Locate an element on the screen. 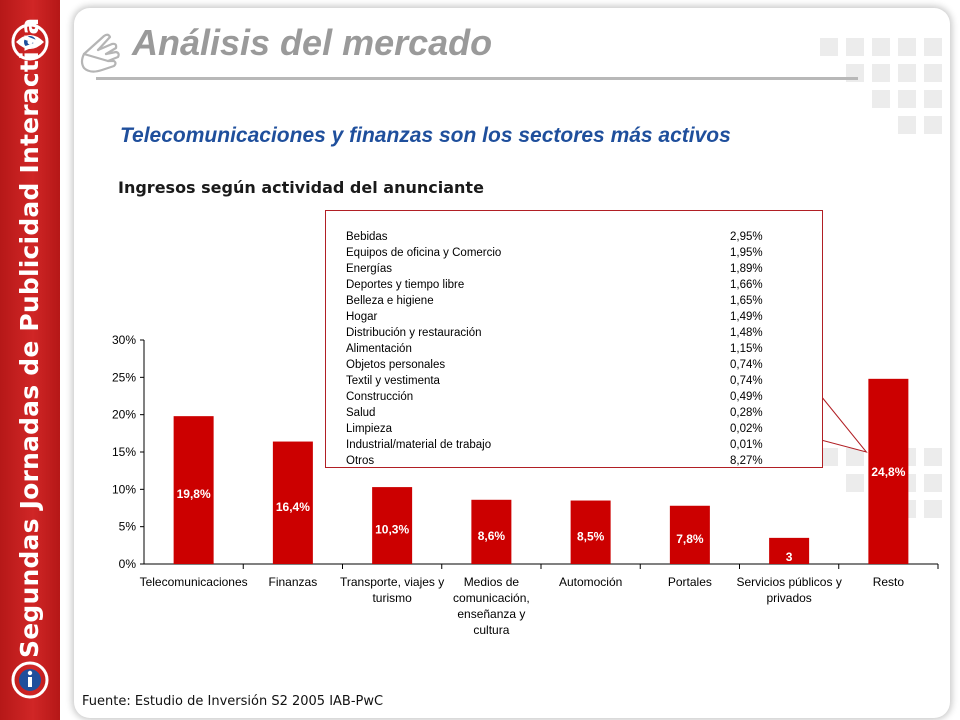 This screenshot has height=720, width=960. breakdown-sector-name: Hogar is located at coordinates (362, 317).